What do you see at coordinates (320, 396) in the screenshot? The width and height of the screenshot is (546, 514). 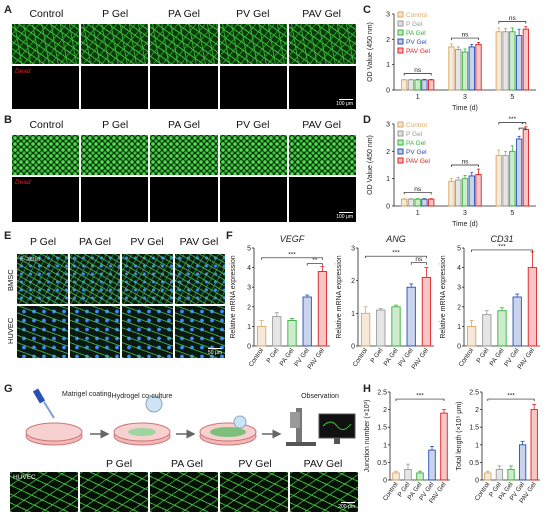 I see `step-label: Observation` at bounding box center [320, 396].